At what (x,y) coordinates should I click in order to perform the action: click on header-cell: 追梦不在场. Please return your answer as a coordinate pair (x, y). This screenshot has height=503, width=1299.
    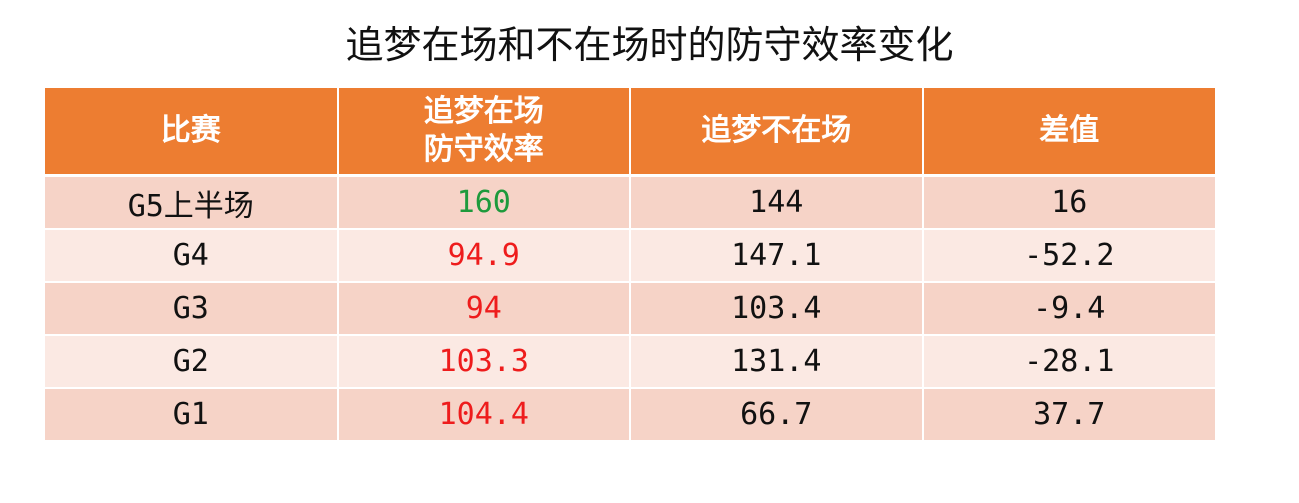
    Looking at the image, I should click on (777, 132).